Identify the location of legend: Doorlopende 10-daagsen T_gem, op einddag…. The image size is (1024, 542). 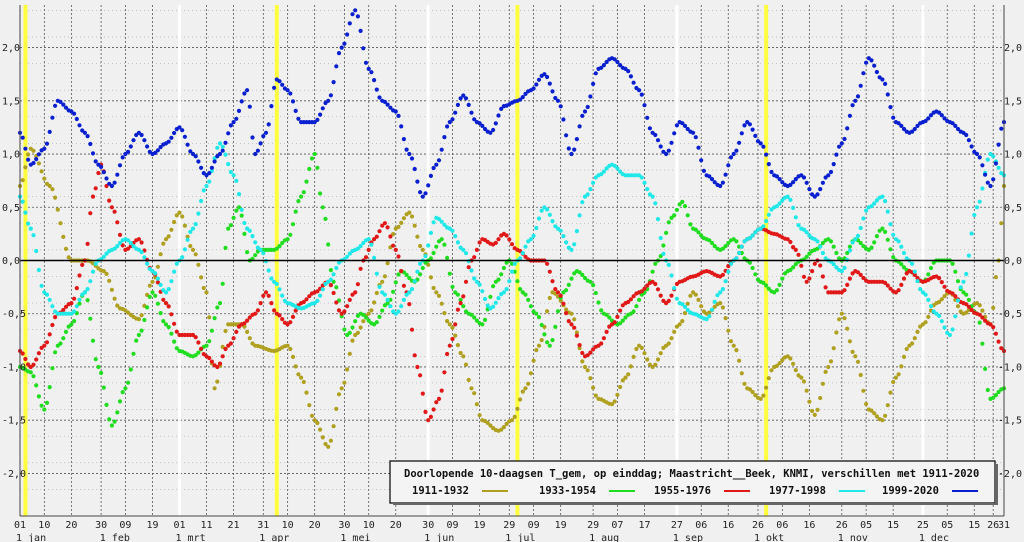
(693, 482).